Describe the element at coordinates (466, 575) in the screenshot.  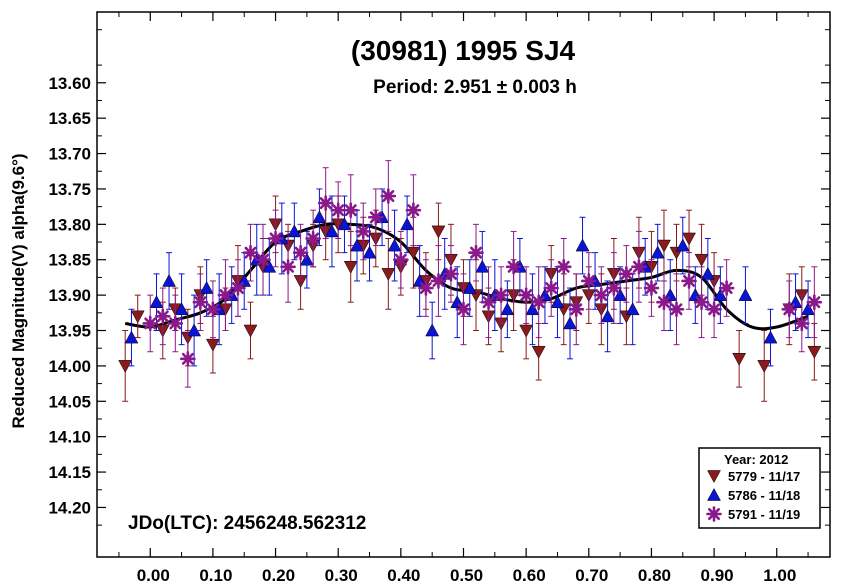
I see `x-tick-label: 0.50` at that location.